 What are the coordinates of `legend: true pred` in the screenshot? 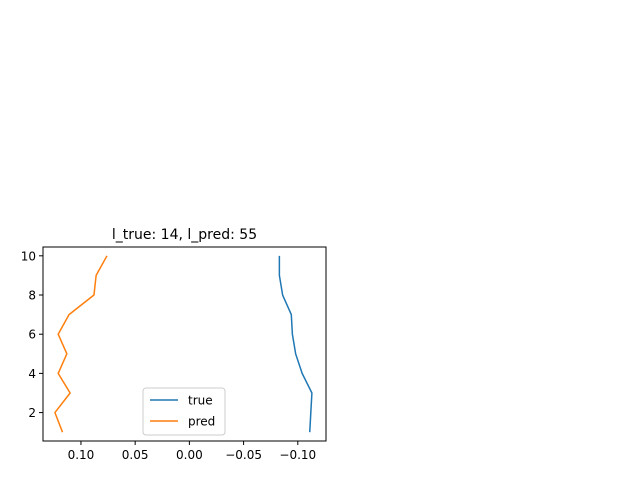 It's located at (184, 411).